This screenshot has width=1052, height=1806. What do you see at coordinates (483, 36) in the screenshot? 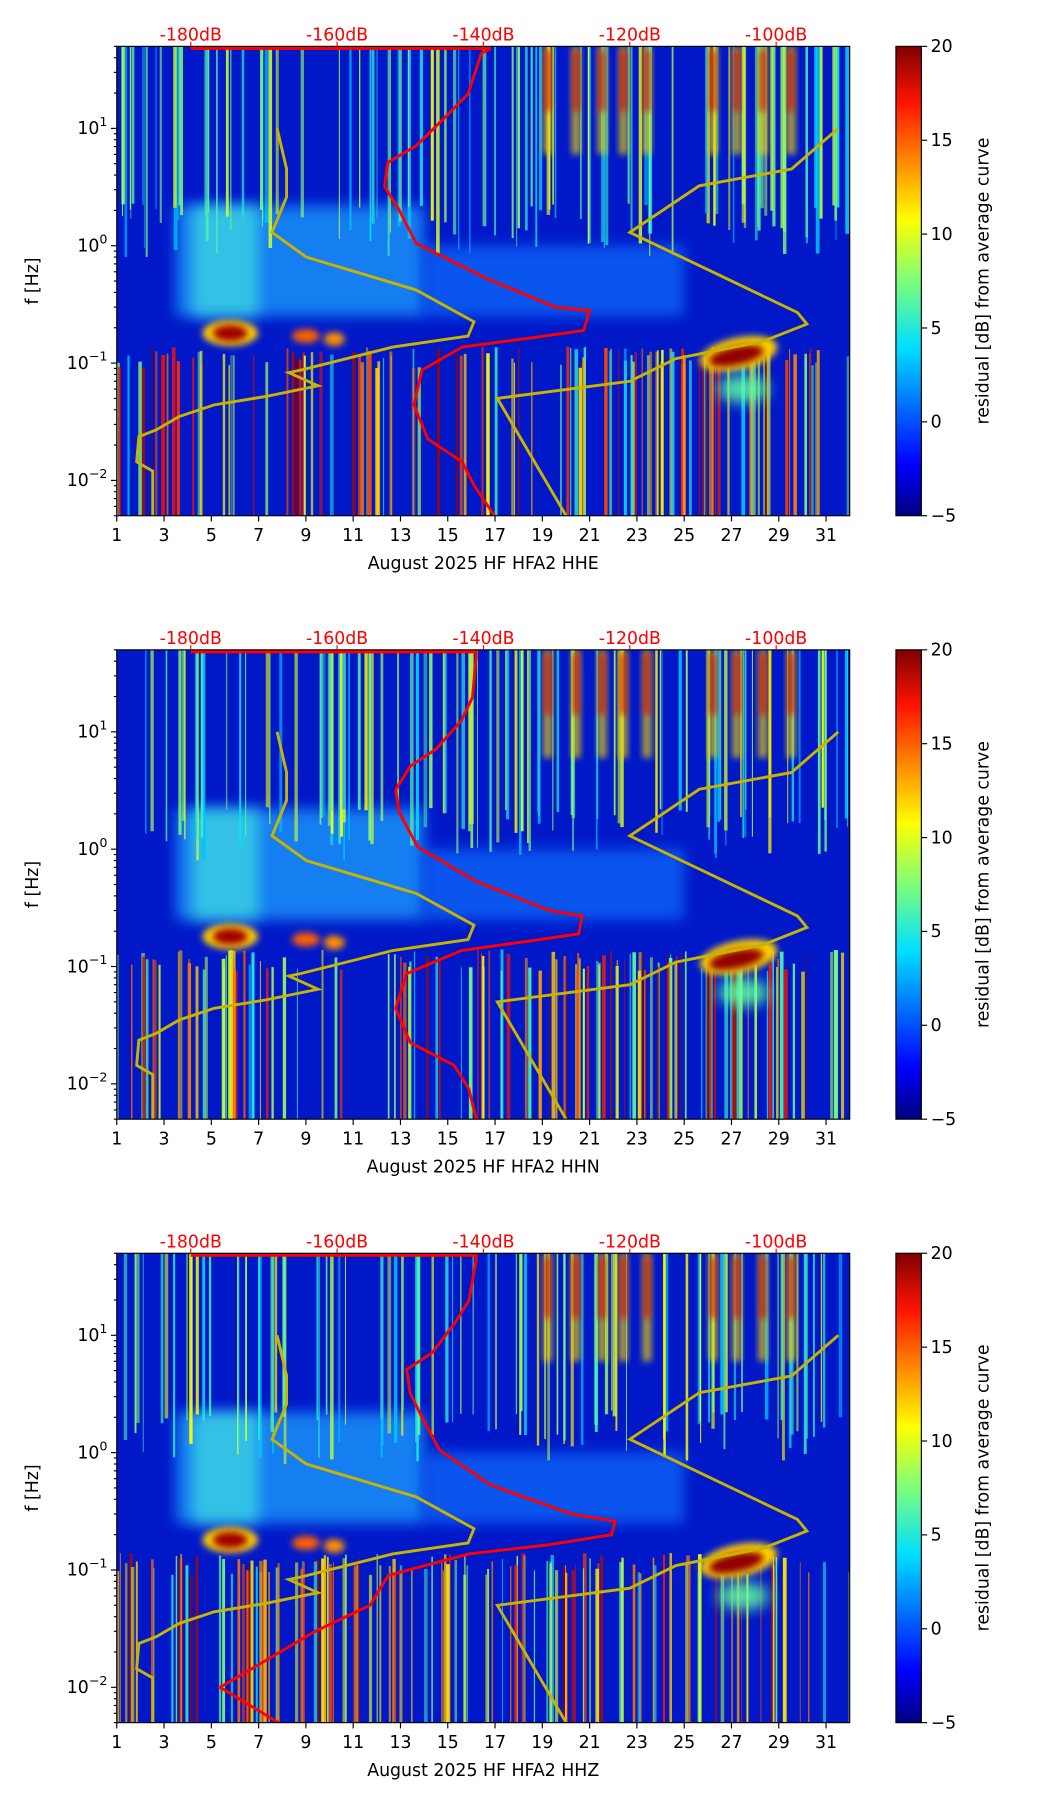
I see `top-db-tick-label: -140dB` at bounding box center [483, 36].